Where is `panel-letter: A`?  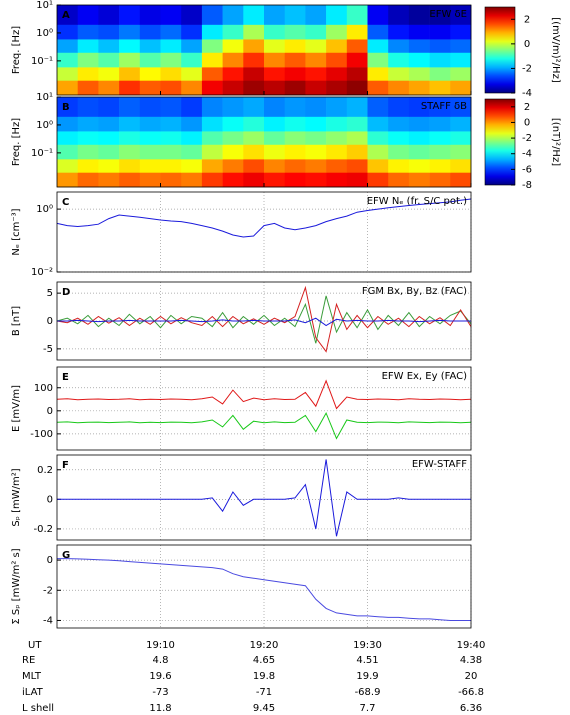 panel-letter: A is located at coordinates (66, 15).